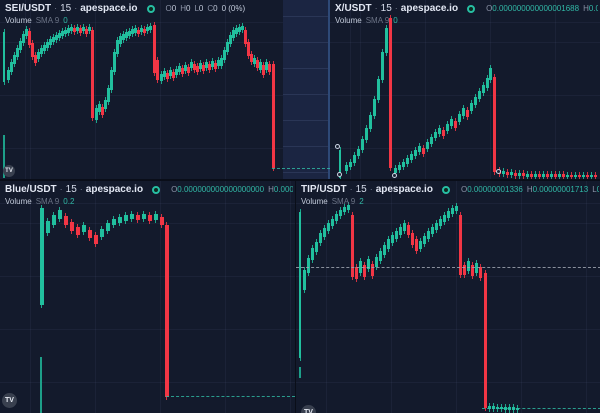 Image resolution: width=600 pixels, height=413 pixels. What do you see at coordinates (28, 8) in the screenshot?
I see `symbol-label: SEI/USDT` at bounding box center [28, 8].